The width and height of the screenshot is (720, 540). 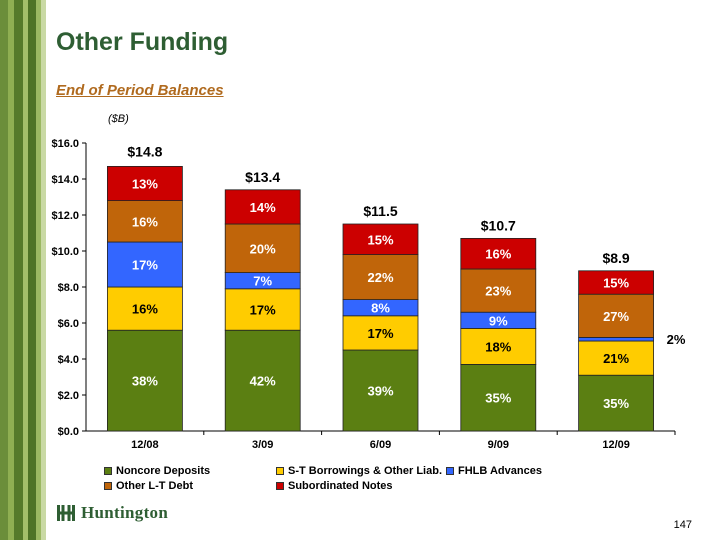 I want to click on y-tick-label: $4.0, so click(x=68, y=360).